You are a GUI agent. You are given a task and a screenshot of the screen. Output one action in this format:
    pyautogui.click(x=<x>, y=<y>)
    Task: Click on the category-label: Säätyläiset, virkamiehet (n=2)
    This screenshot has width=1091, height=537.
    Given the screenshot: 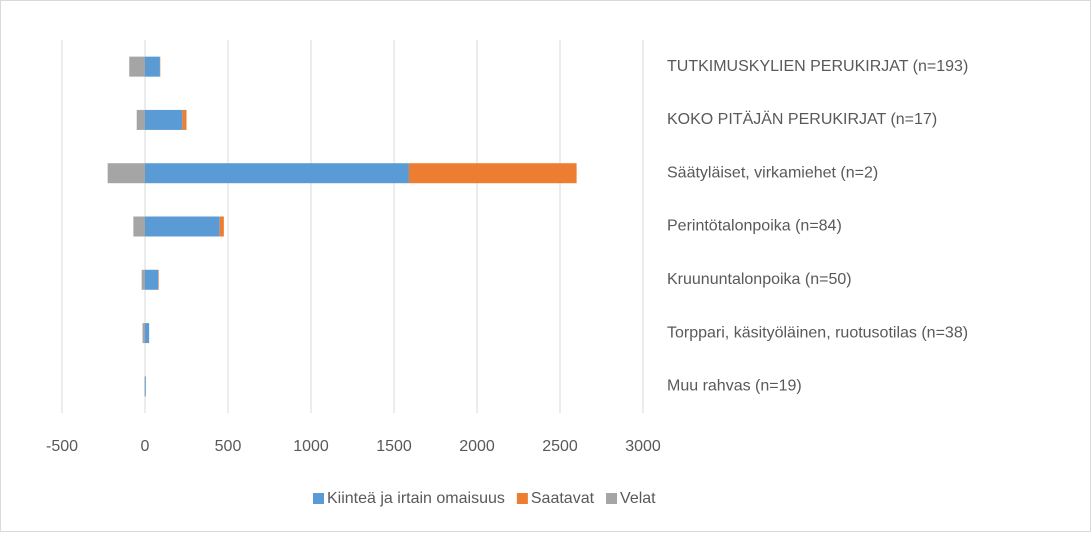 What is the action you would take?
    pyautogui.click(x=772, y=172)
    